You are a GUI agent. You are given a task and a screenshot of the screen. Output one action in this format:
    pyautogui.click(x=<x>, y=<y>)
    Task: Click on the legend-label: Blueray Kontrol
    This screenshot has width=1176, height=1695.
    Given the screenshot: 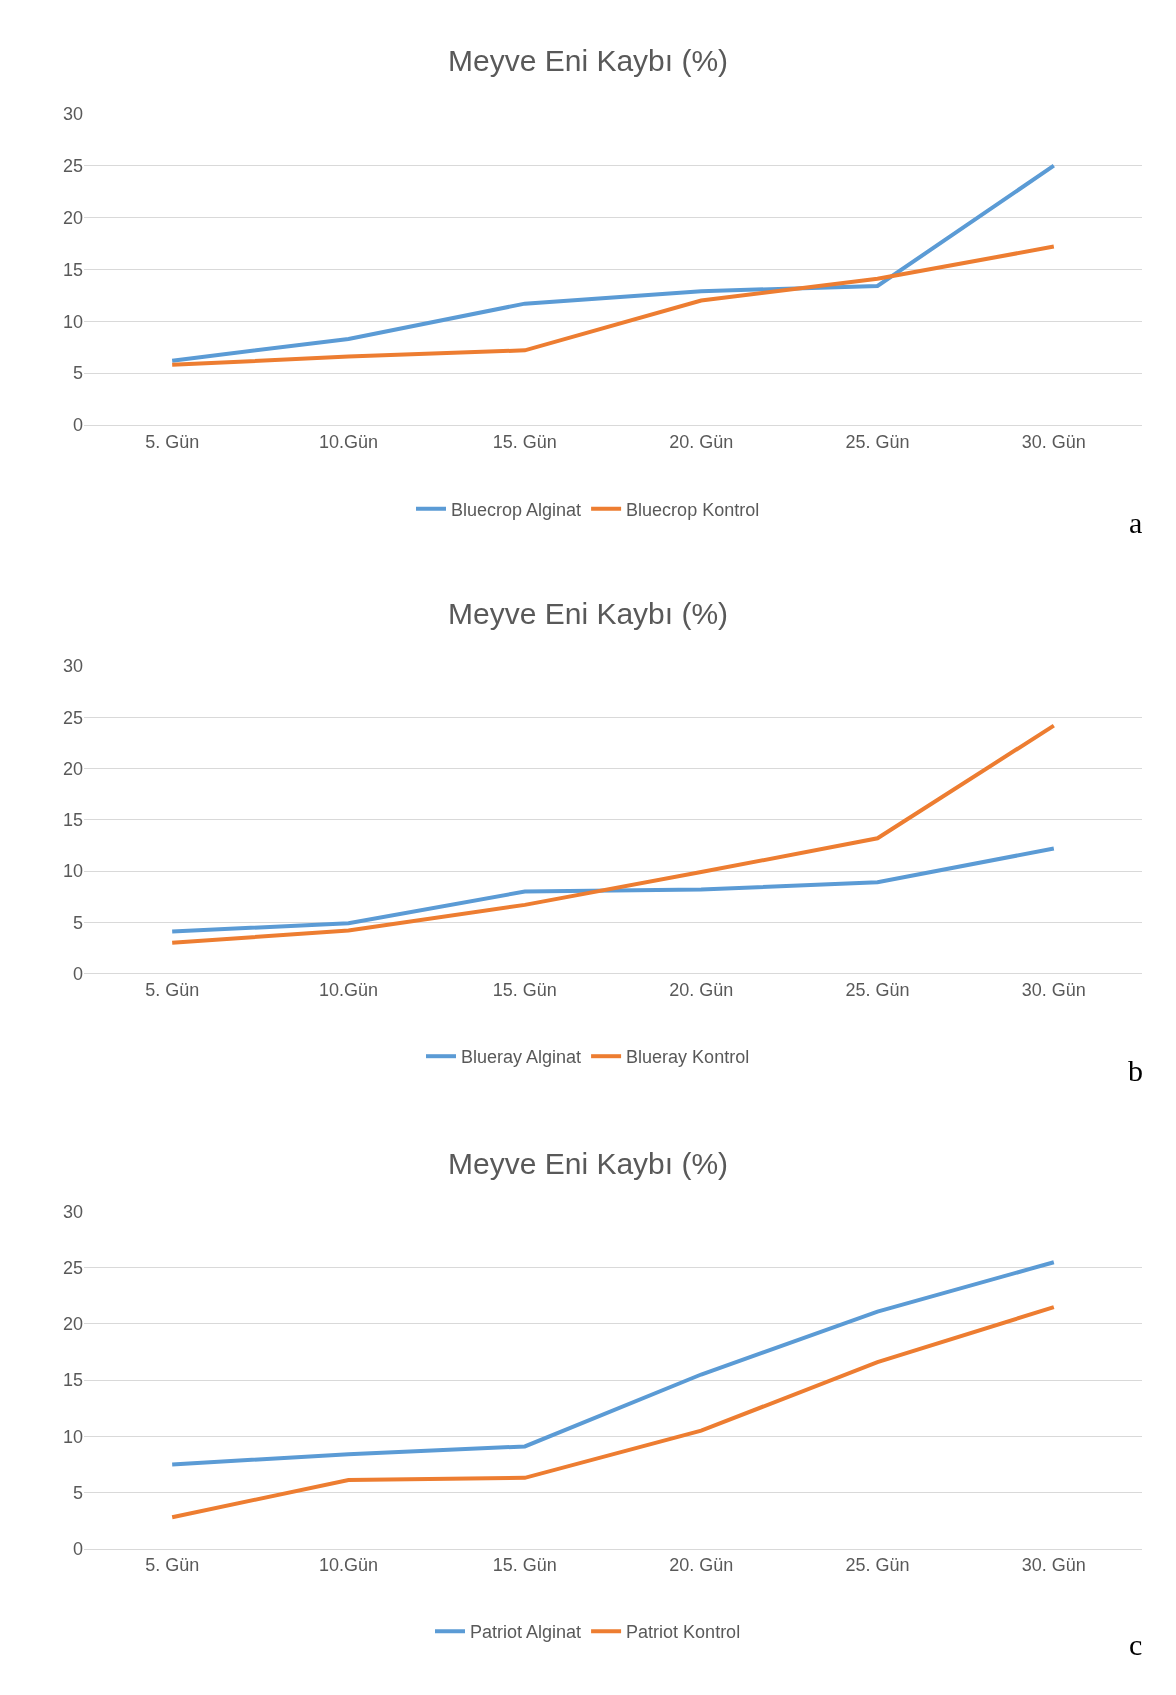 What is the action you would take?
    pyautogui.click(x=688, y=1057)
    